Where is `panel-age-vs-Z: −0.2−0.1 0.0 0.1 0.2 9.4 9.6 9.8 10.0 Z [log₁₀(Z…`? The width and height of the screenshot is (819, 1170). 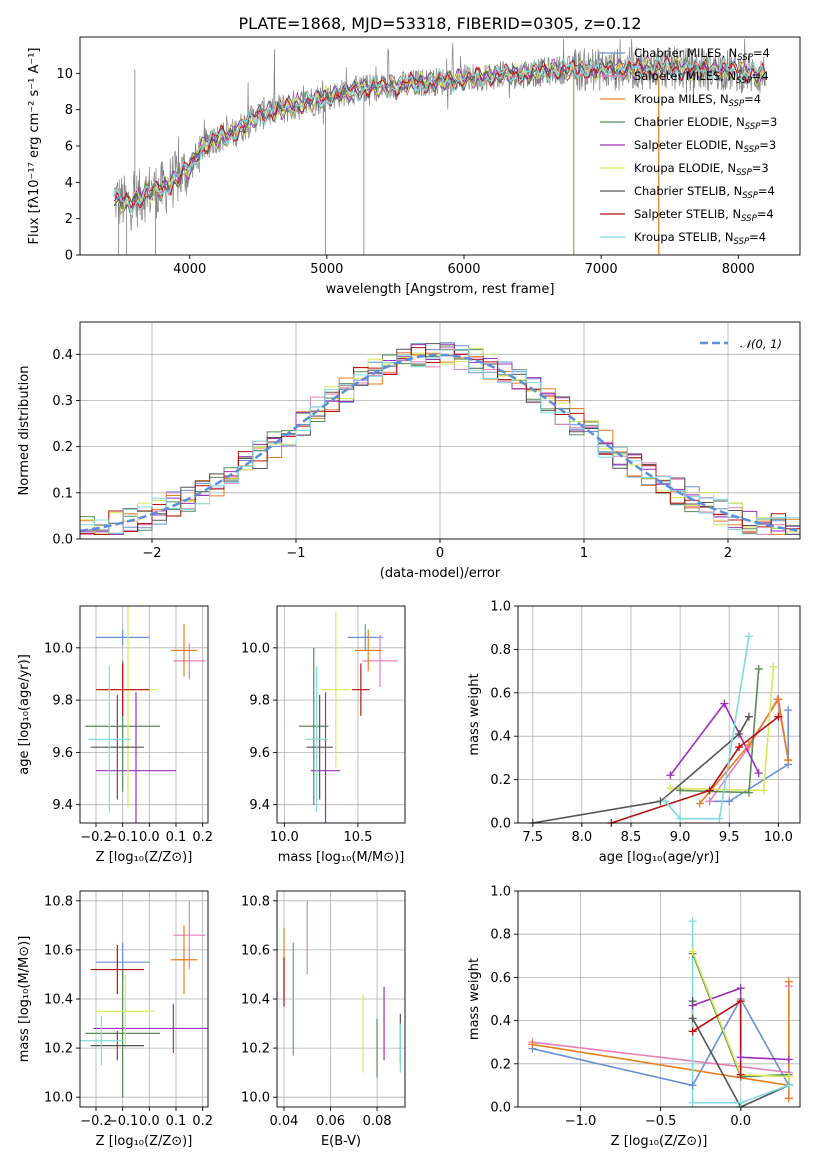
panel-age-vs-Z: −0.2−0.1 0.0 0.1 0.2 9.4 9.6 9.8 10.0 Z [log₁₀(Z… is located at coordinates (115, 735).